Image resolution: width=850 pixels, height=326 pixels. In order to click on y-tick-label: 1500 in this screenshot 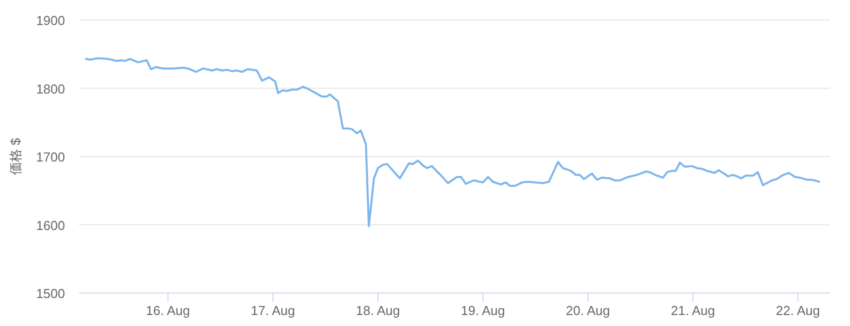, I will do `click(50, 293)`.